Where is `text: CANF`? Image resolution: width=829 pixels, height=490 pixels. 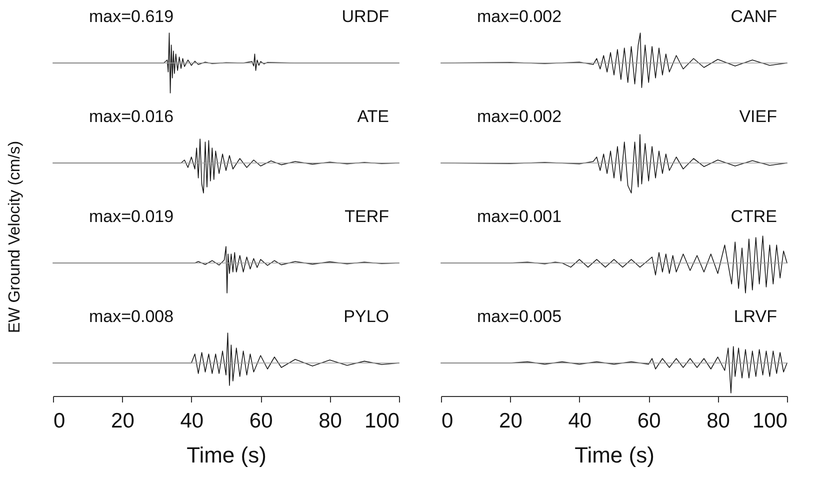
text: CANF is located at coordinates (753, 16).